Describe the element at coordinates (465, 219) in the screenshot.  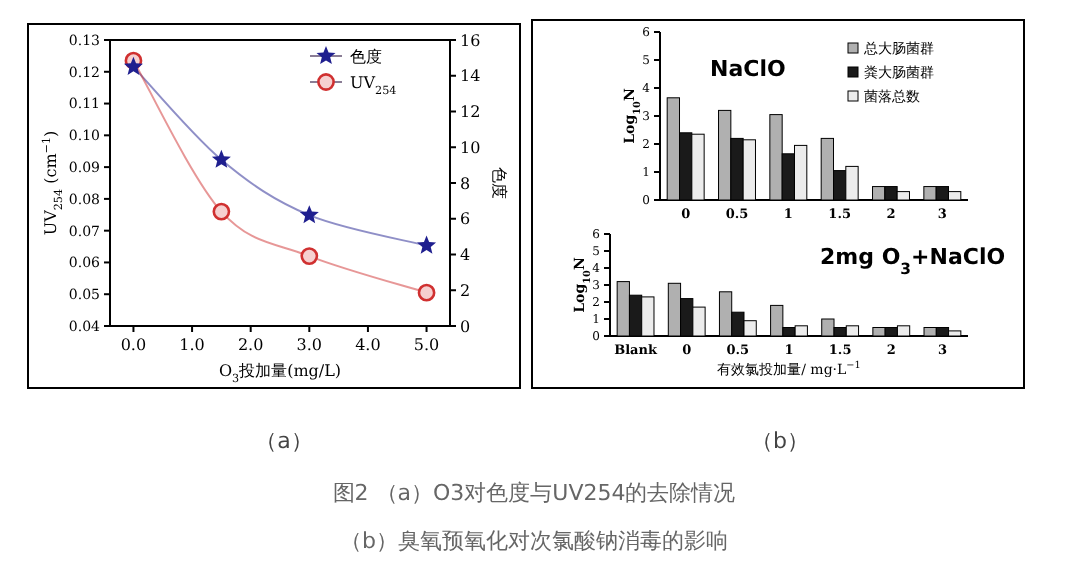
I see `y2-tick-label: 6` at that location.